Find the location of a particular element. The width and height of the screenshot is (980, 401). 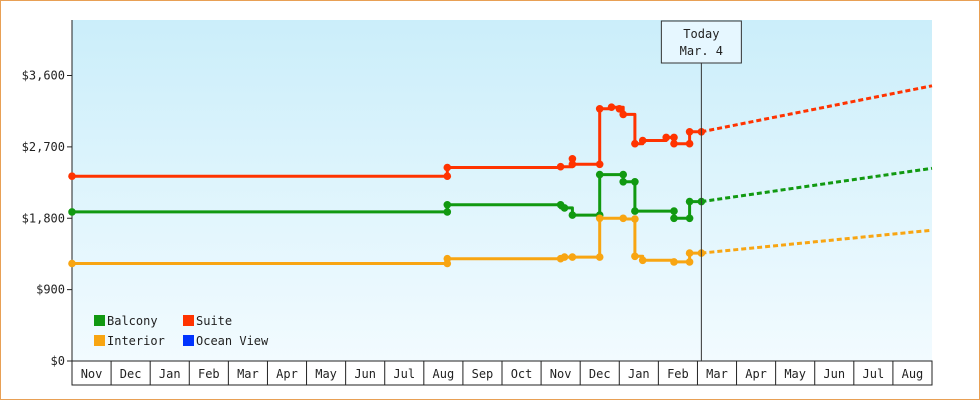

y-tick-label: $900 is located at coordinates (50, 290).